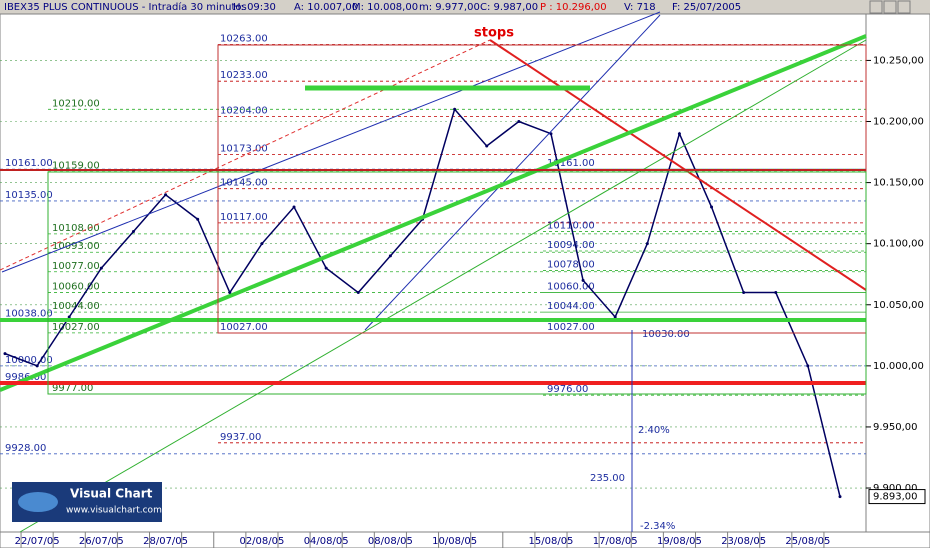 This screenshot has height=548, width=930. Describe the element at coordinates (111, 494) in the screenshot. I see `logo-title: Visual Chart` at that location.